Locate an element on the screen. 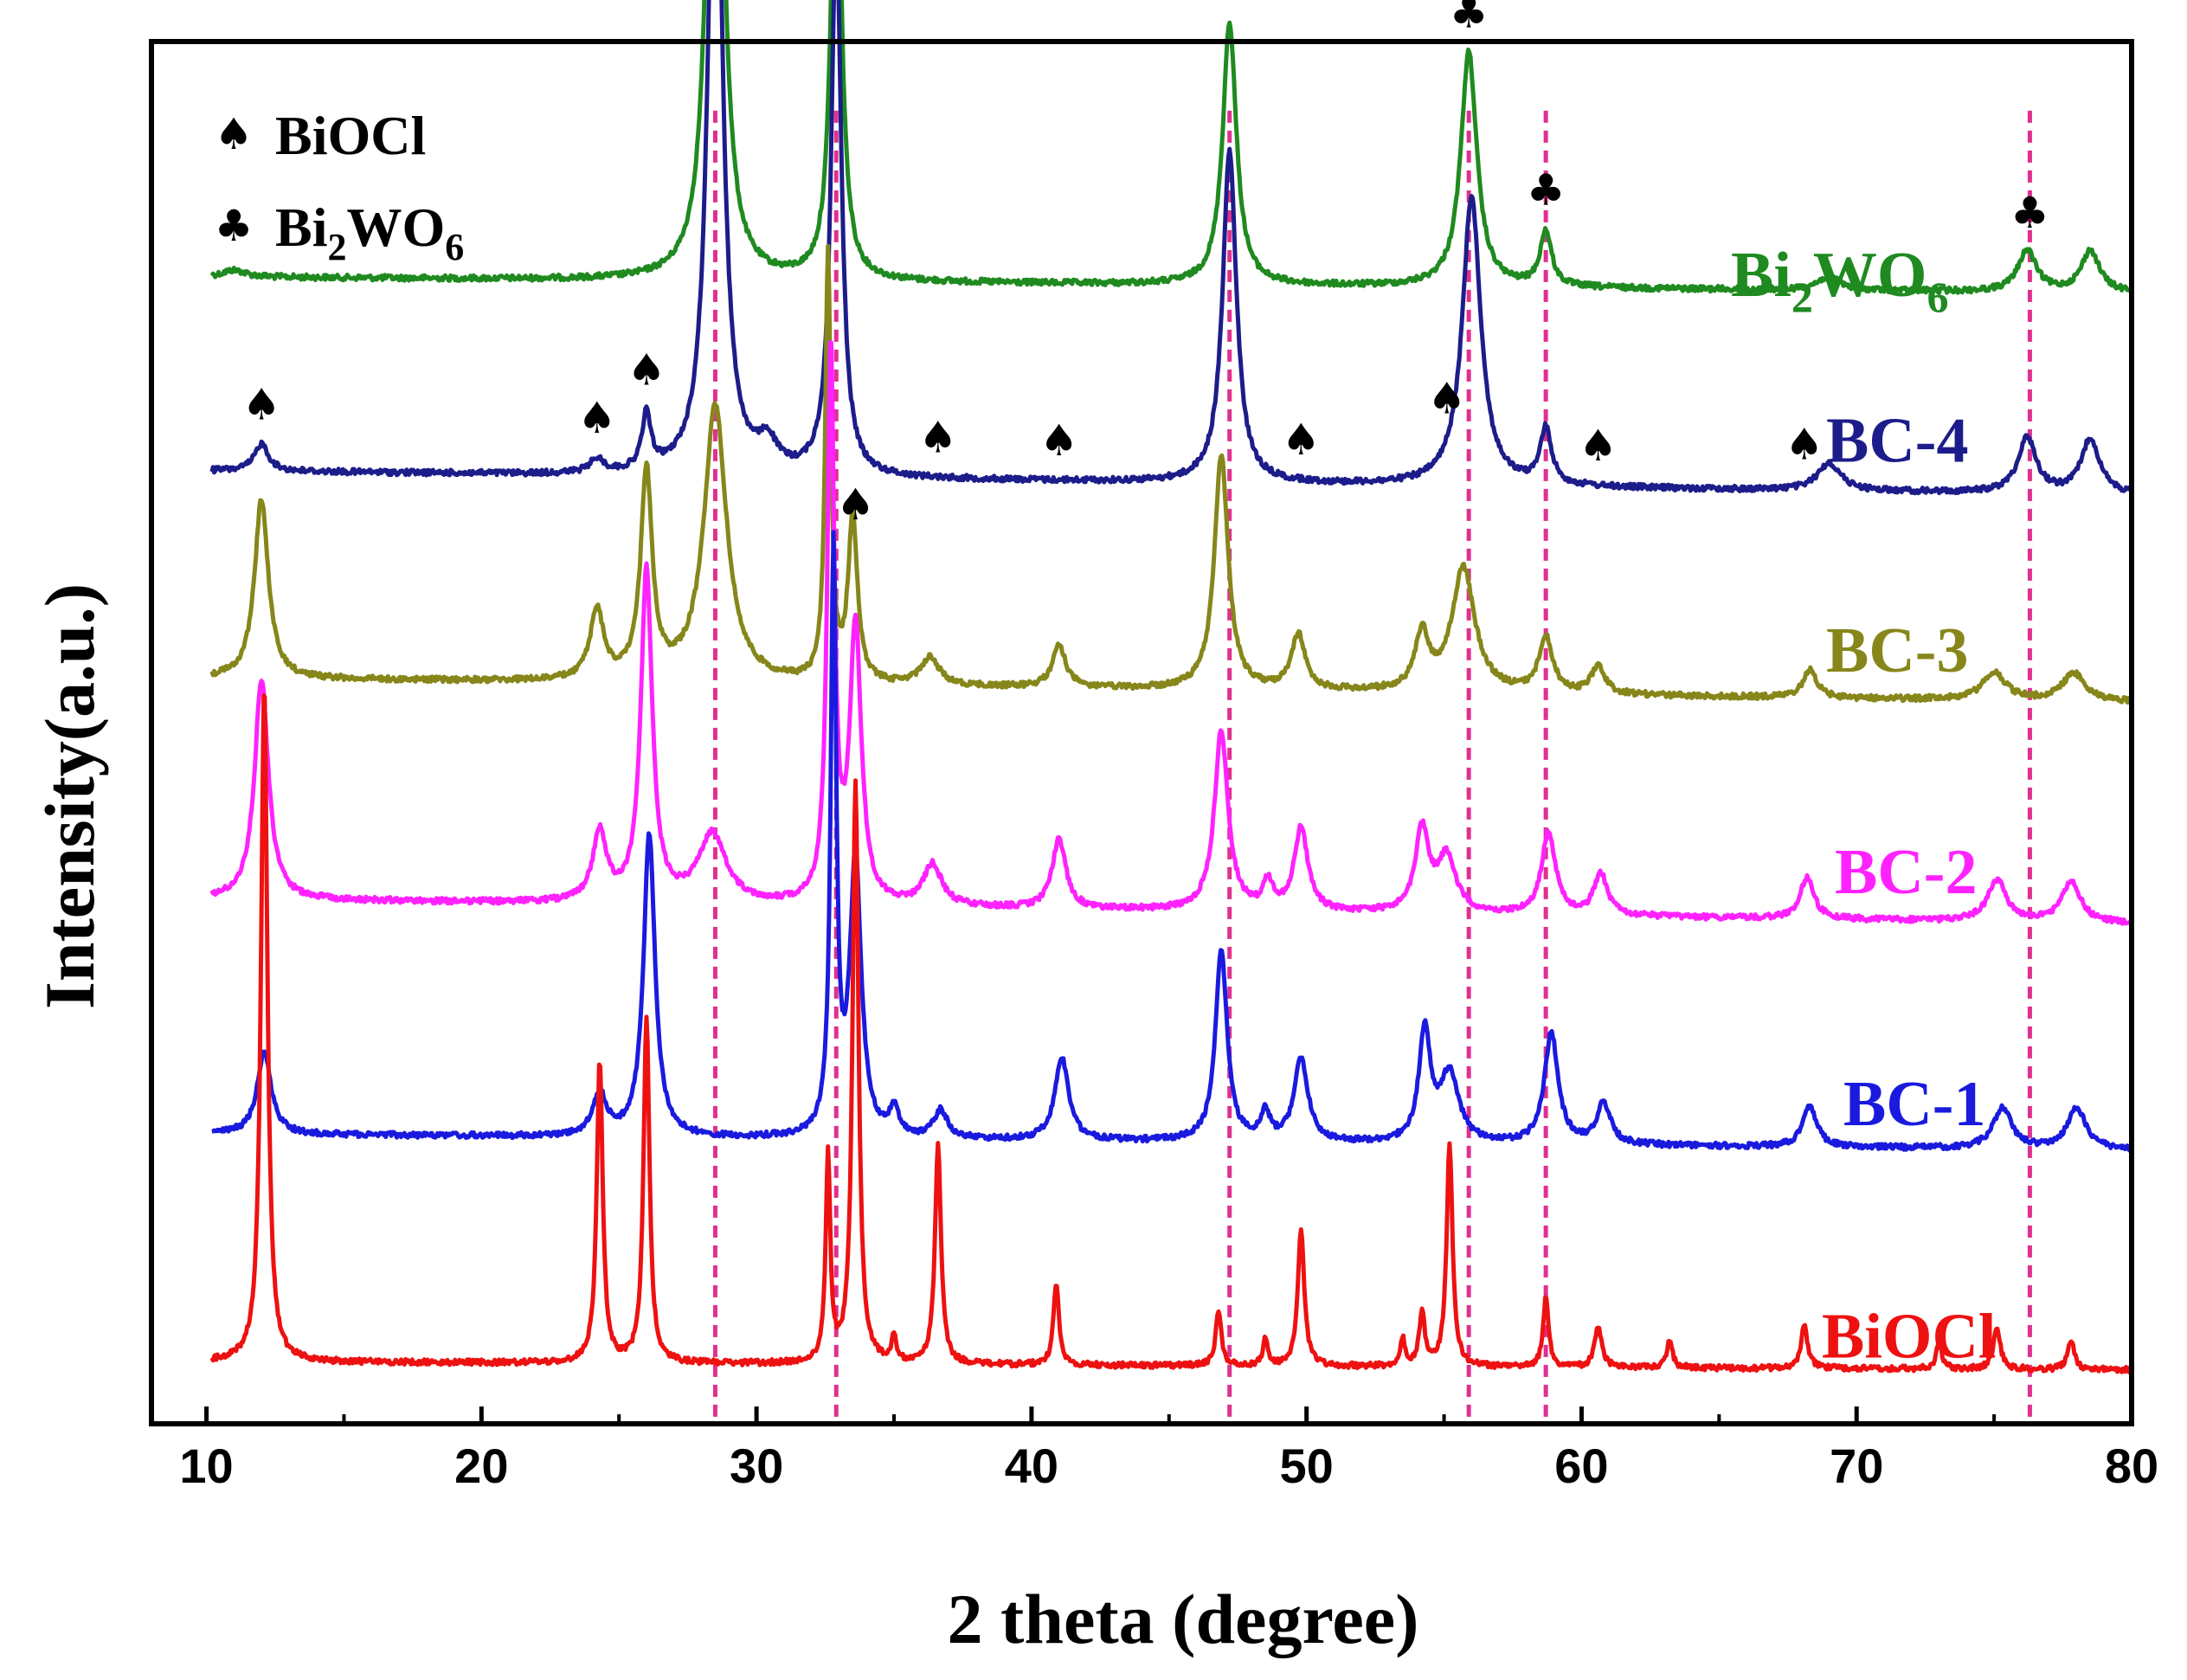 The width and height of the screenshot is (2187, 1680). y-axis-title: Intensity(a.u.) is located at coordinates (69, 796).